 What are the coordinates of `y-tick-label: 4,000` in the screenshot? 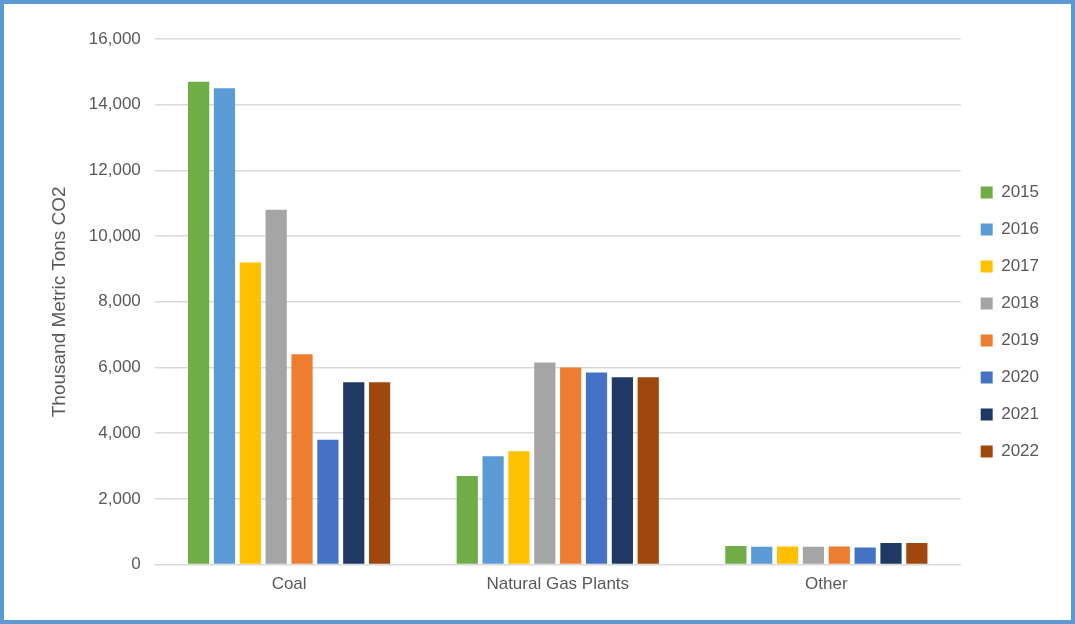 It's located at (119, 432).